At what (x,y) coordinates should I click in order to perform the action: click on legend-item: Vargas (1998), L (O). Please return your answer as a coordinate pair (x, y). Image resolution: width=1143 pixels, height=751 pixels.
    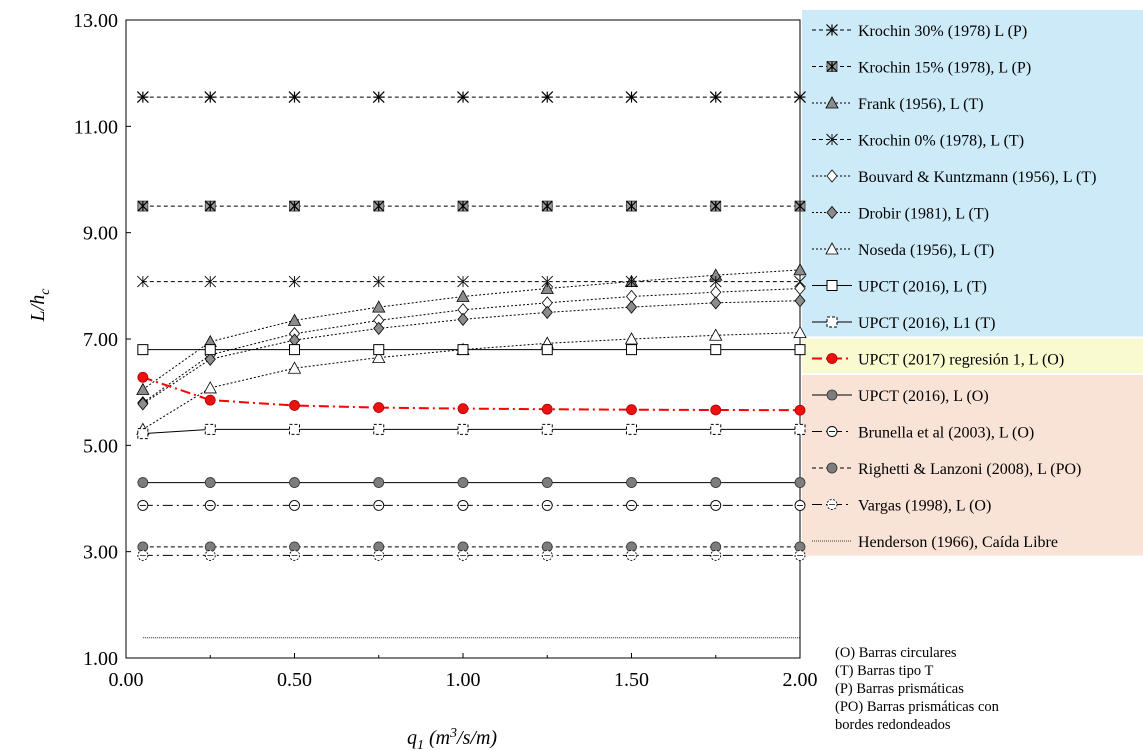
    Looking at the image, I should click on (901, 506).